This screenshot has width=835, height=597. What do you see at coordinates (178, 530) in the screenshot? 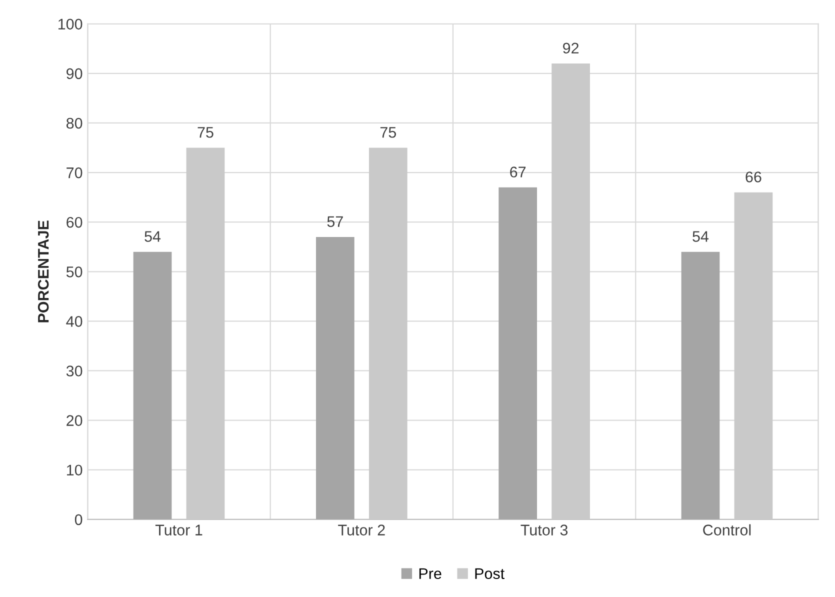
I see `x-tick-label: Tutor 1` at bounding box center [178, 530].